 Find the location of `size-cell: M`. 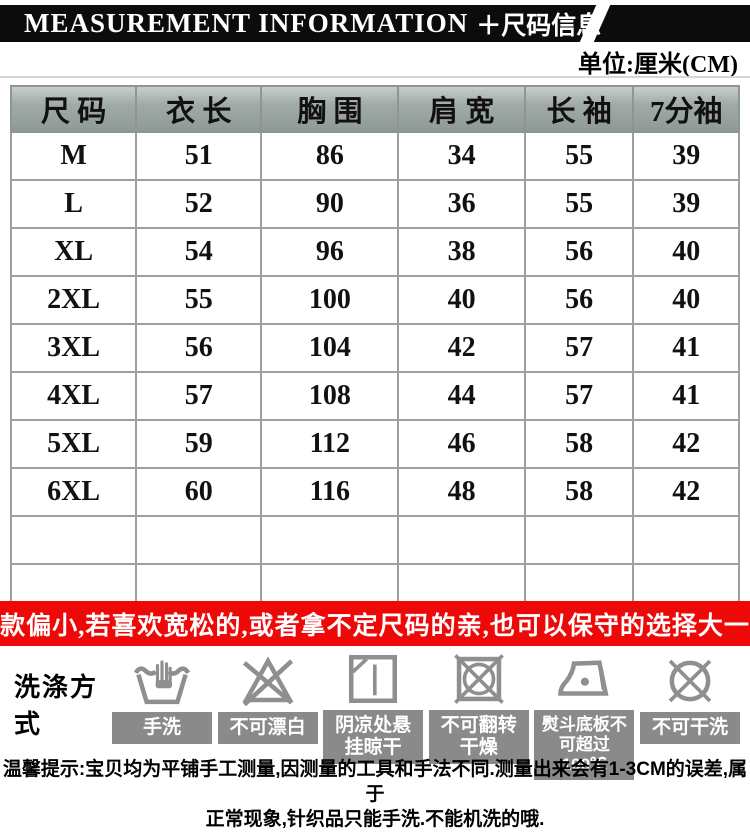

size-cell: M is located at coordinates (73, 156).